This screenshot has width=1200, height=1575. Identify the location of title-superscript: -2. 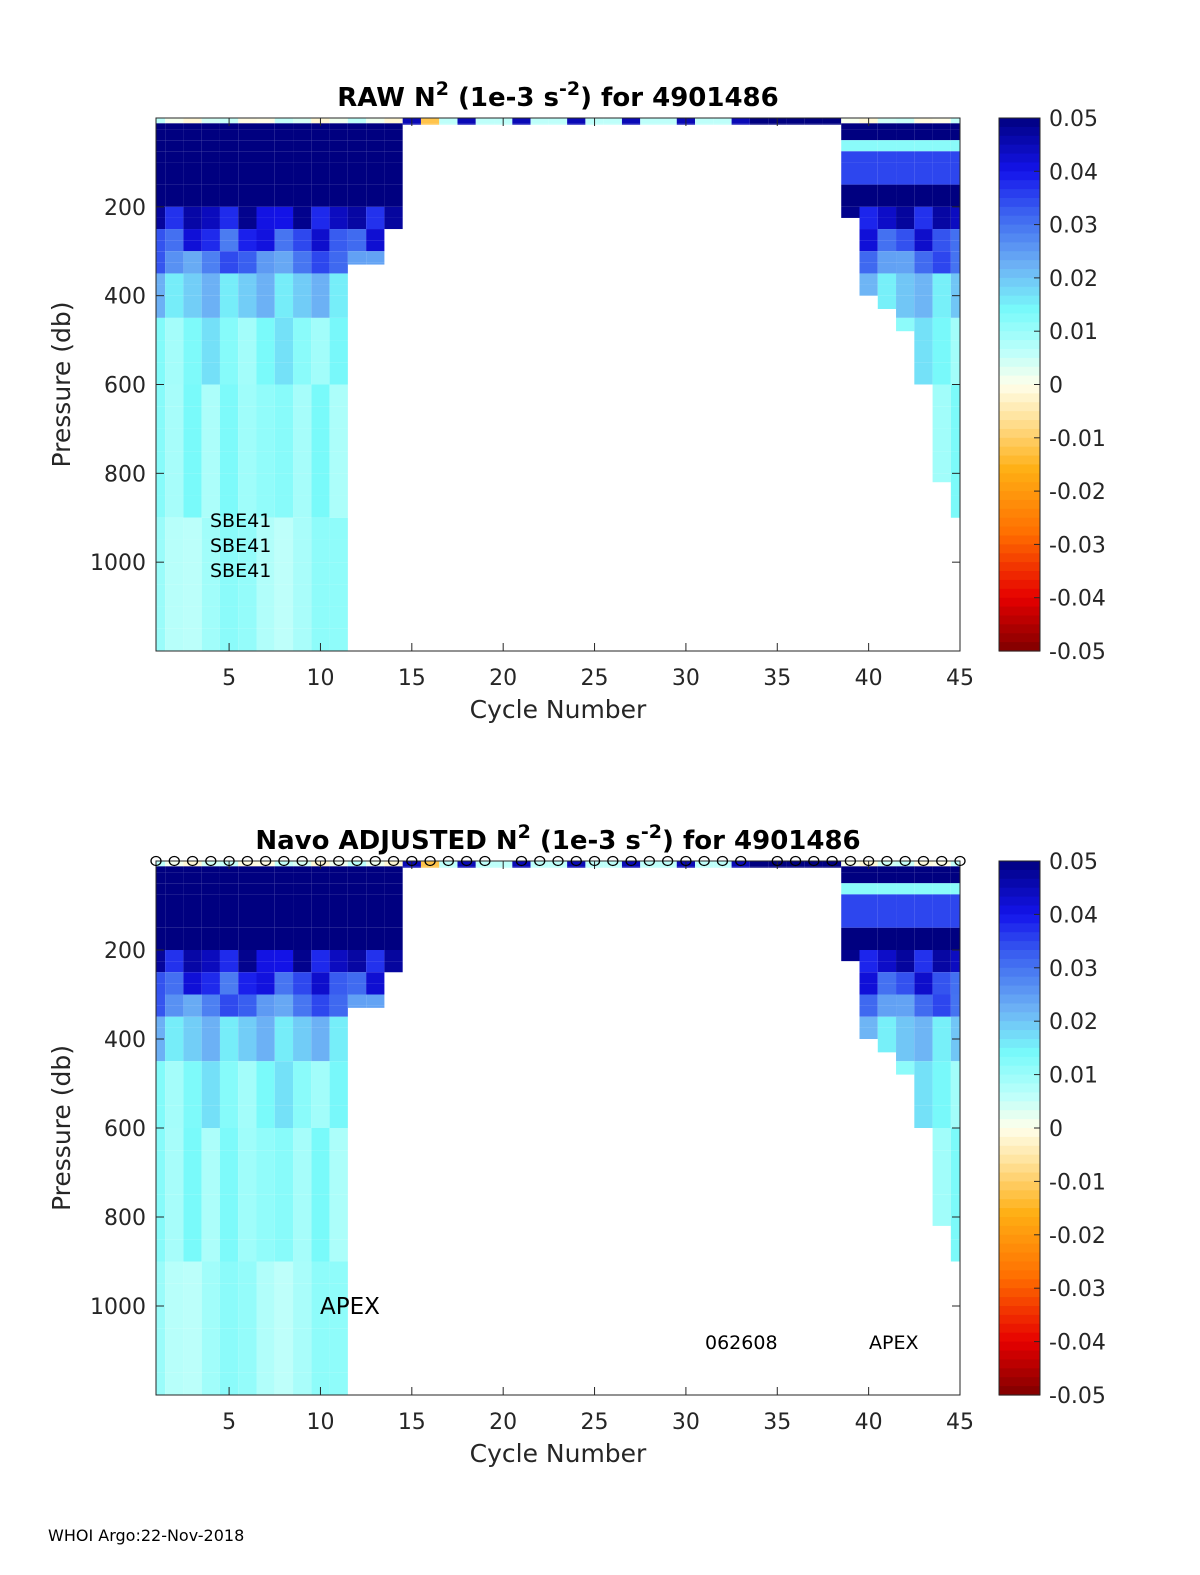
(651, 832).